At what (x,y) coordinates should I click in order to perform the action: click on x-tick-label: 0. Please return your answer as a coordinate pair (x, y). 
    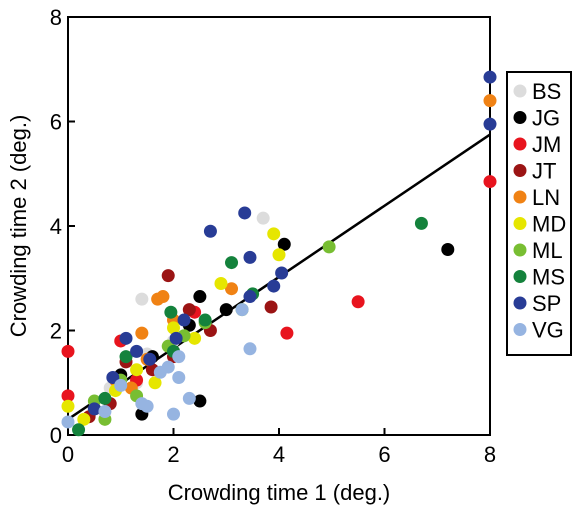
    Looking at the image, I should click on (68, 454).